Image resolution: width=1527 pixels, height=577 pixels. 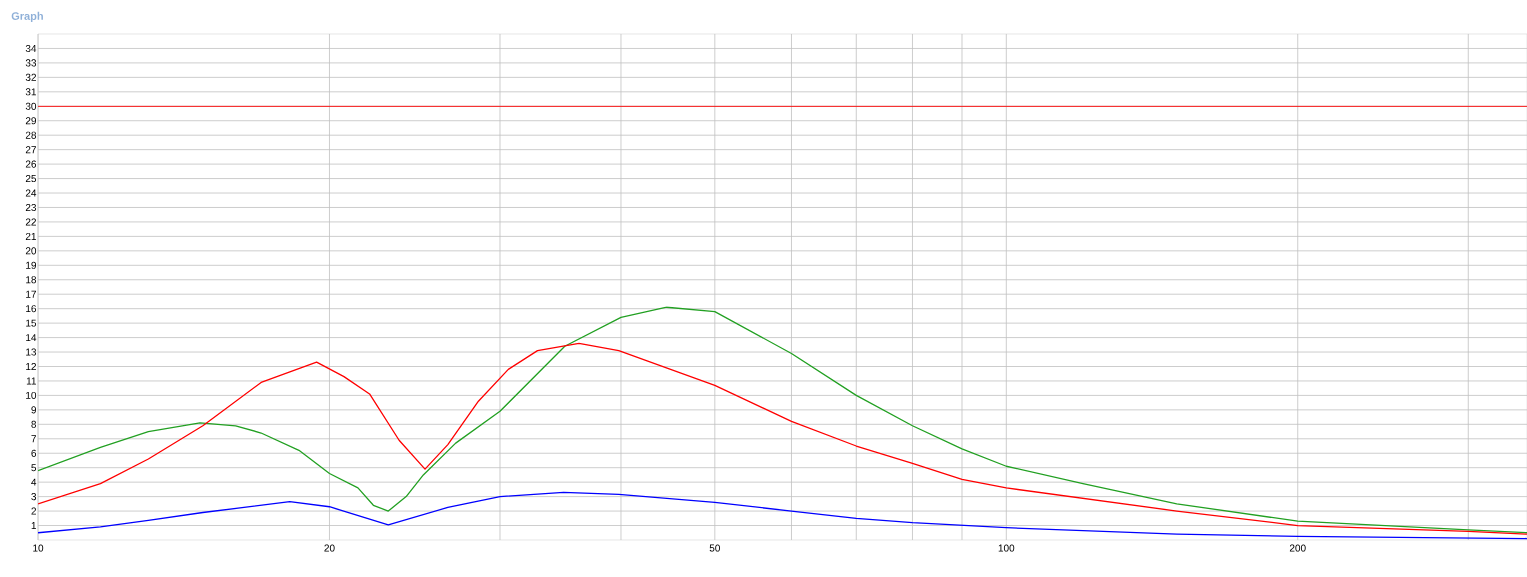 What do you see at coordinates (31, 48) in the screenshot?
I see `y-tick-label: 34` at bounding box center [31, 48].